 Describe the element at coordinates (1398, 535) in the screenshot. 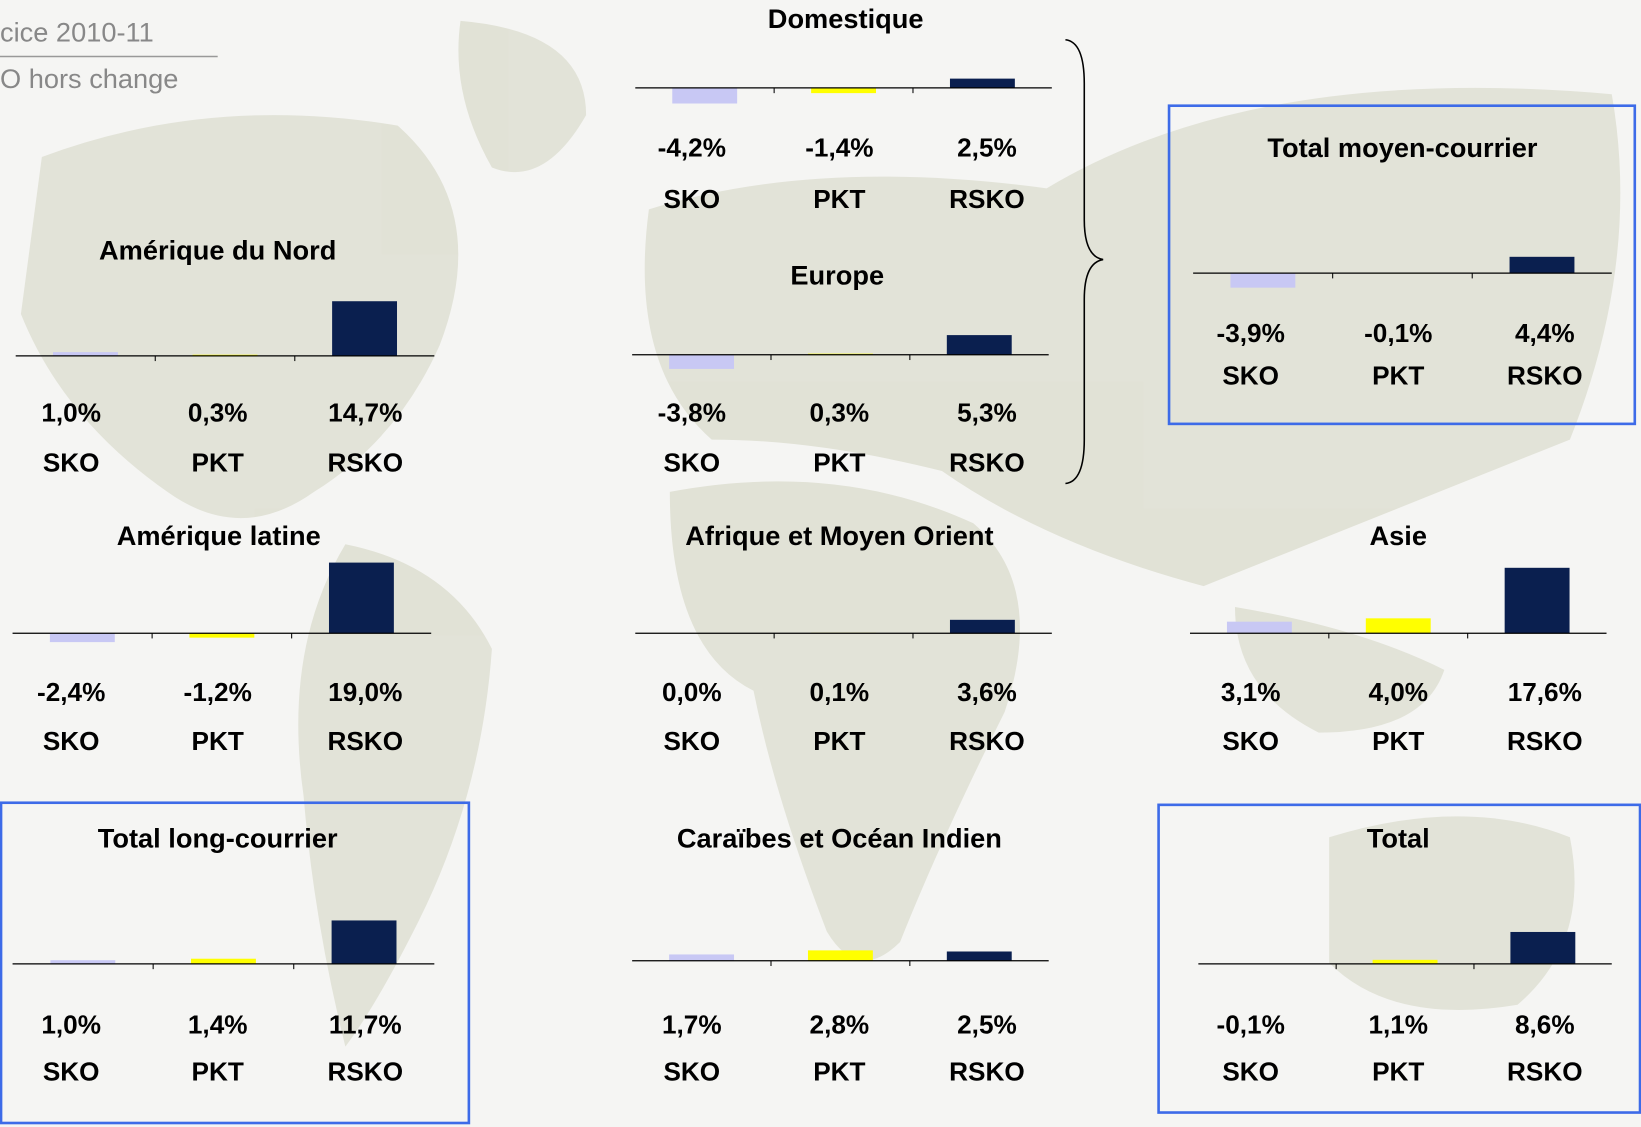

I see `chart-title: Asie` at that location.